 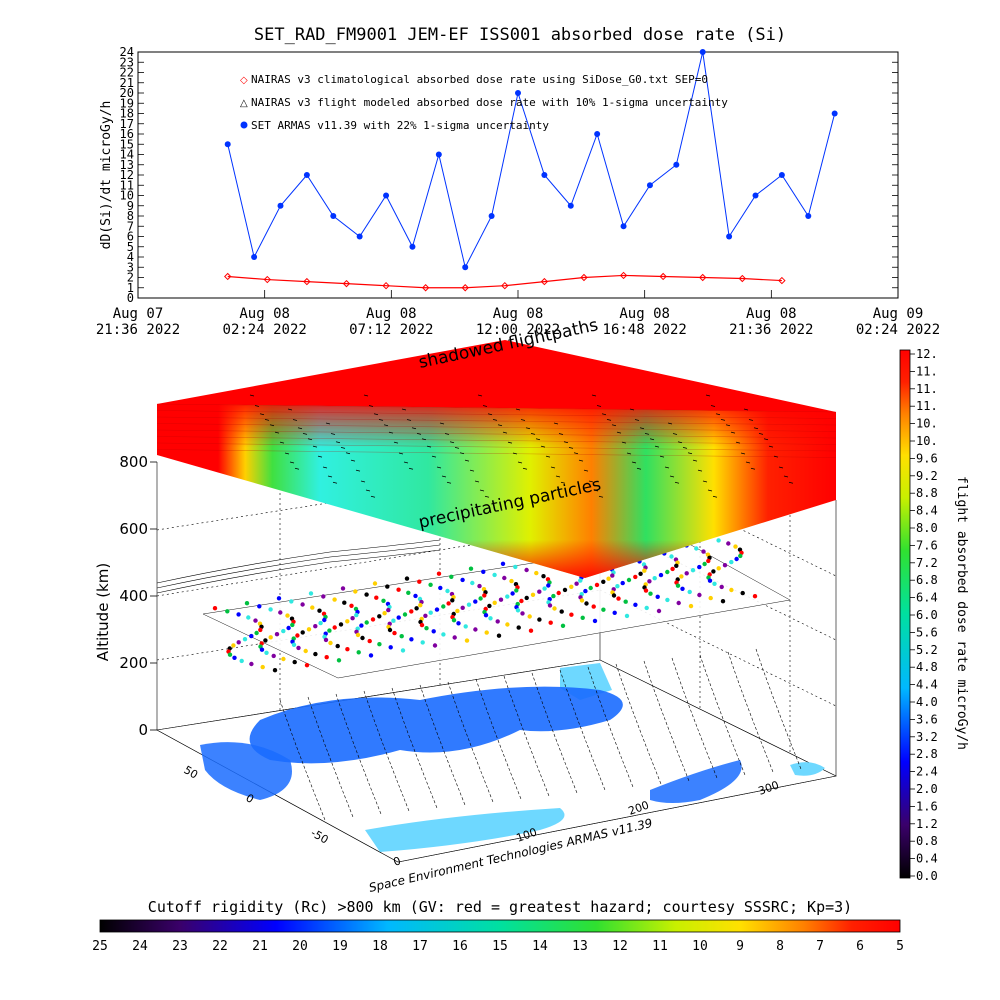 I want to click on bottom-tick-label: 7, so click(x=820, y=946).